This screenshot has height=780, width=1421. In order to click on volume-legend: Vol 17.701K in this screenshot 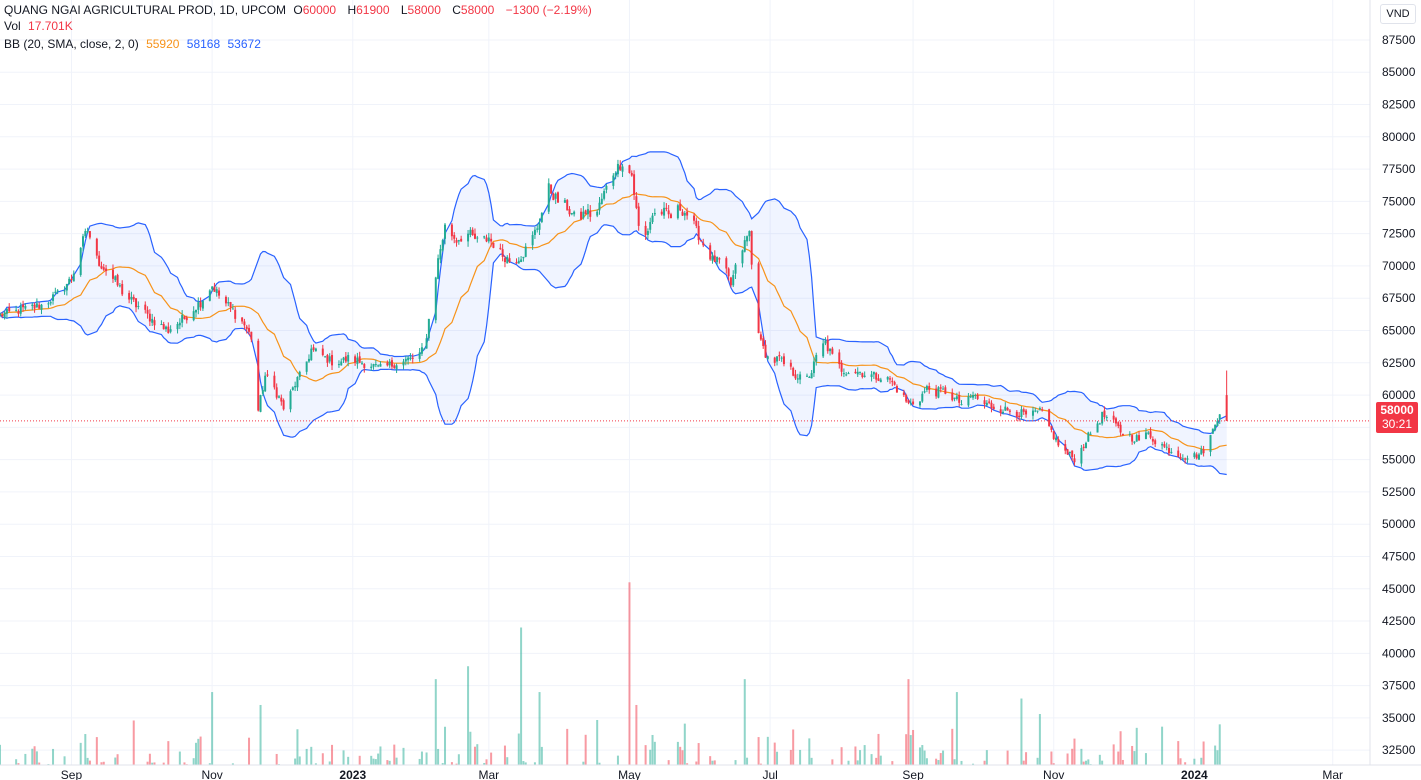, I will do `click(40, 26)`.